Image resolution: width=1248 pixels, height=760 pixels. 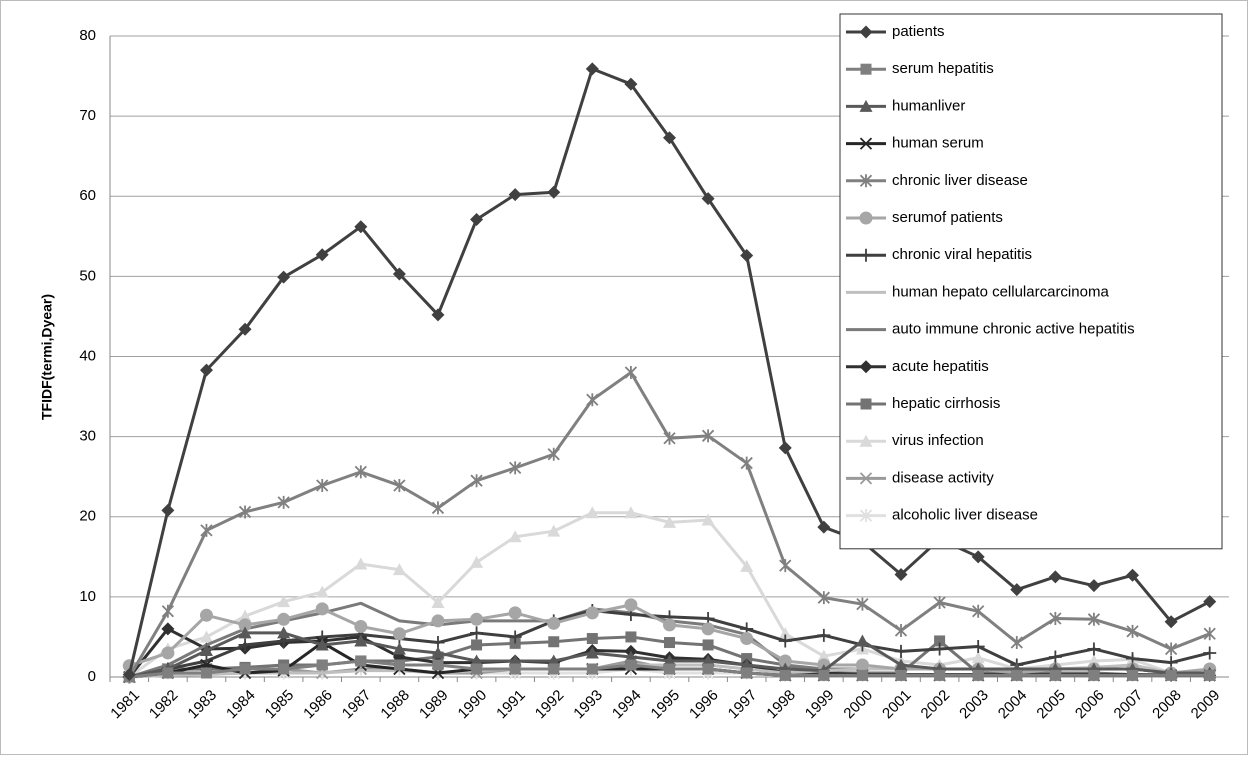 What do you see at coordinates (946, 403) in the screenshot?
I see `legend-label: hepatic cirrhosis` at bounding box center [946, 403].